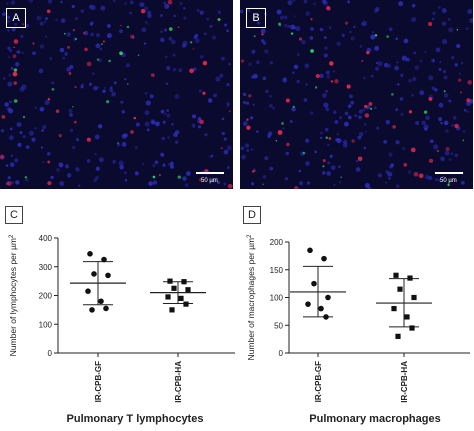 The height and width of the screenshot is (431, 474). Describe the element at coordinates (178, 382) in the screenshot. I see `category-label: IR-CPB-HA` at that location.